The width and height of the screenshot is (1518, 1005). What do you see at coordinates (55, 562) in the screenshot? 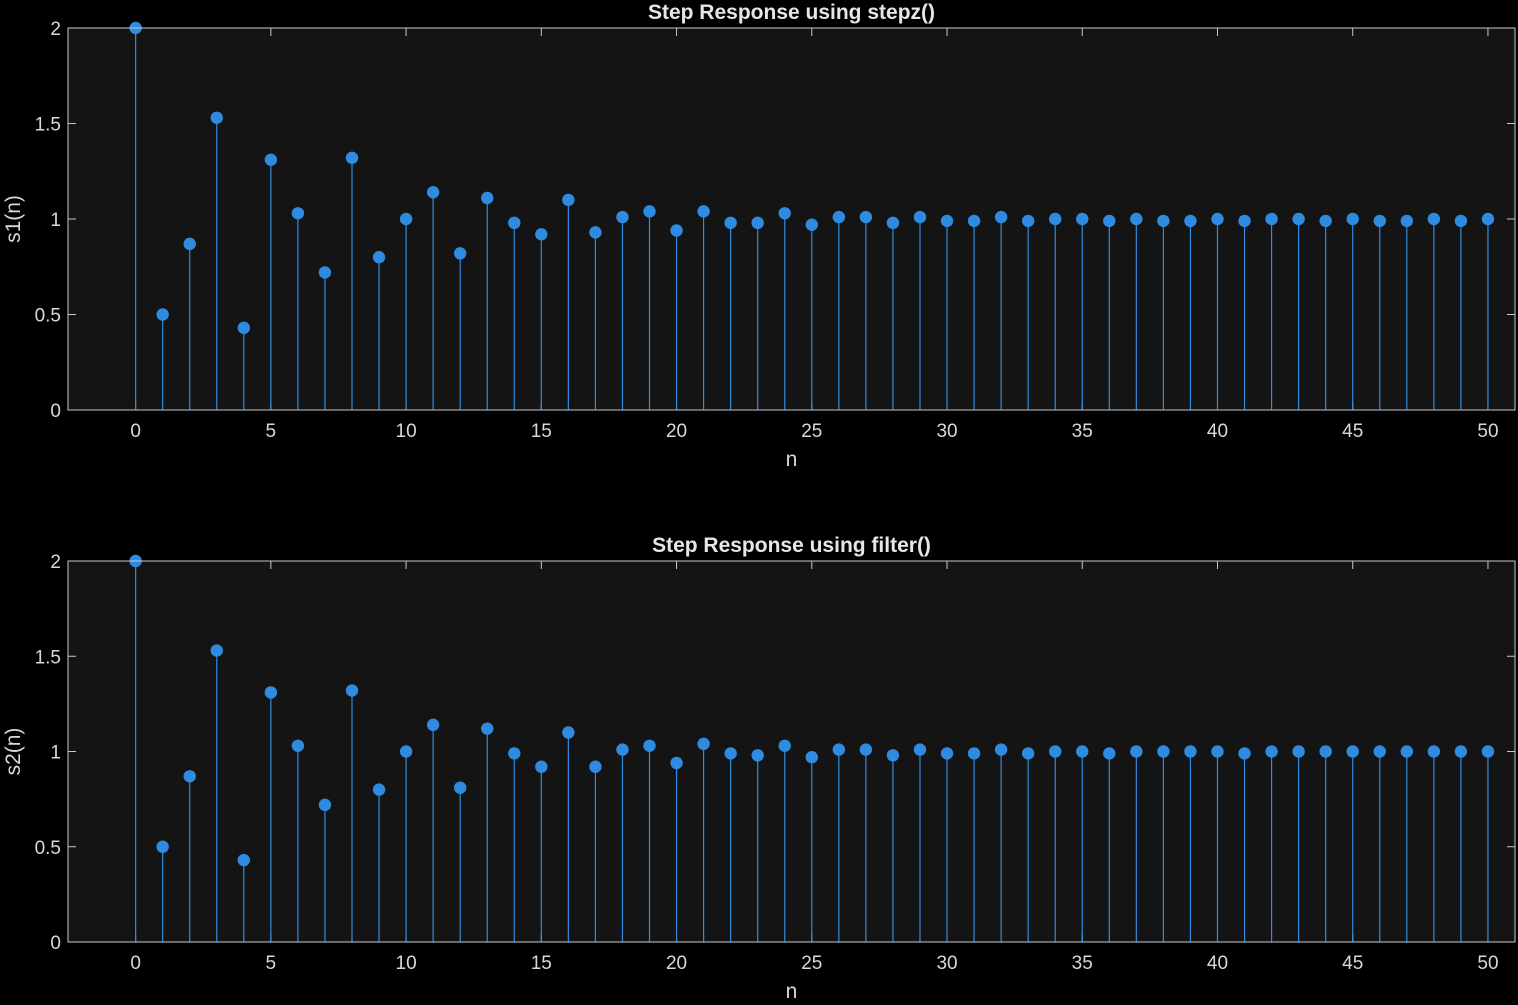
I see `y-tick-label: 2` at bounding box center [55, 562].